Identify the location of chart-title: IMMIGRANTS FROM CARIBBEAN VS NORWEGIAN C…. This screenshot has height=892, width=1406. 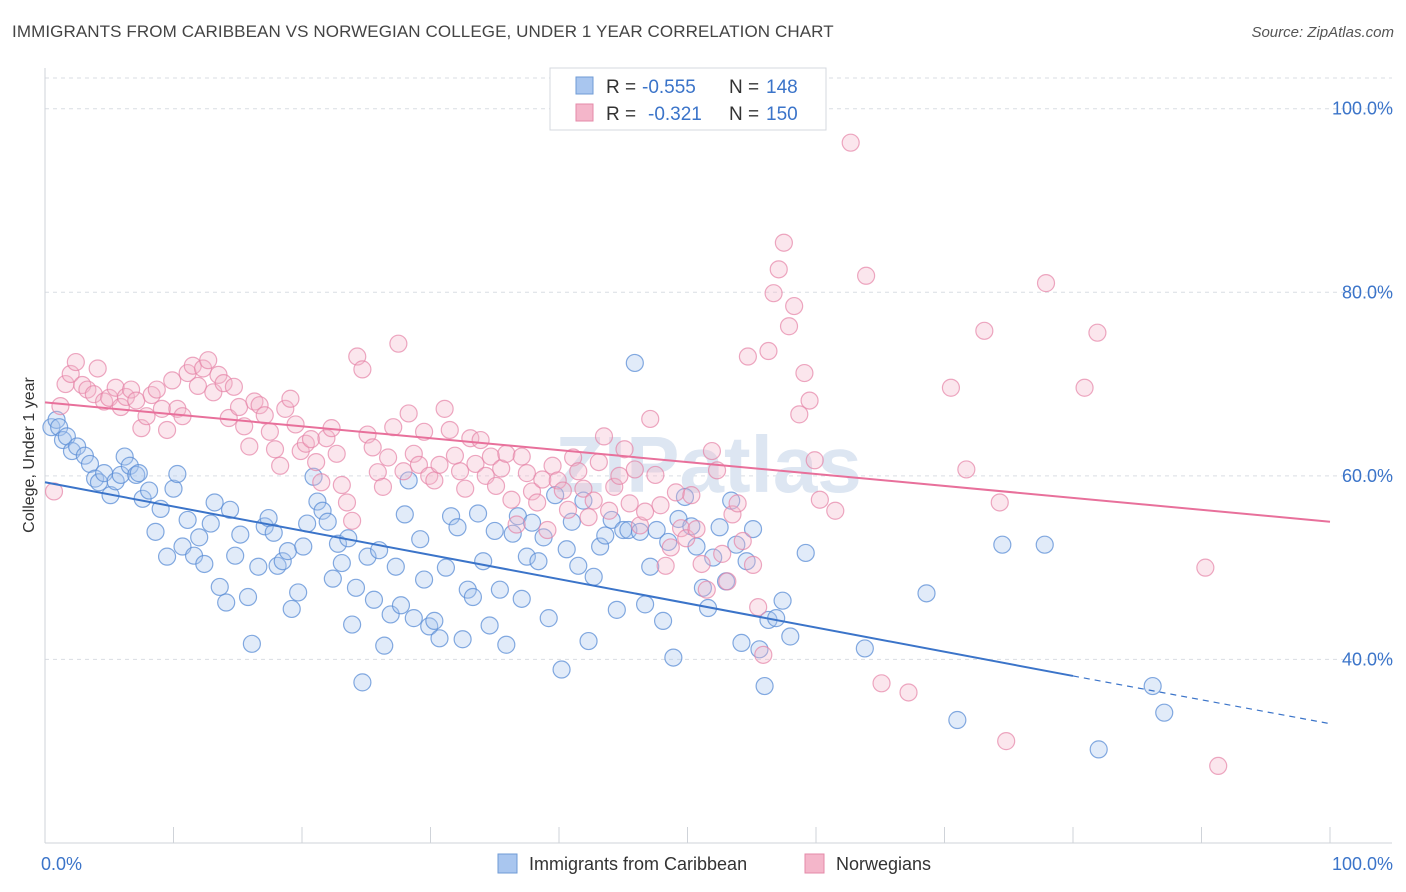
(423, 31).